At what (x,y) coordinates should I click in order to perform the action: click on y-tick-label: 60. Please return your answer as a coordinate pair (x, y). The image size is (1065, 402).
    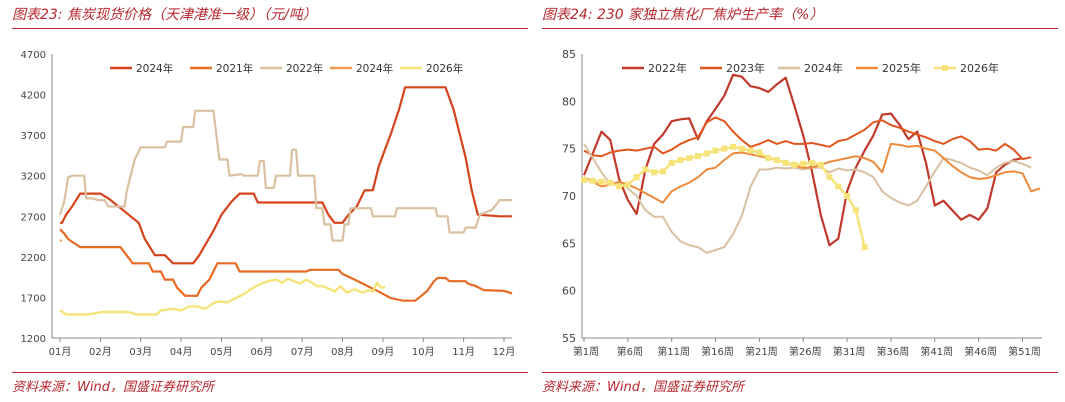
    Looking at the image, I should click on (569, 291).